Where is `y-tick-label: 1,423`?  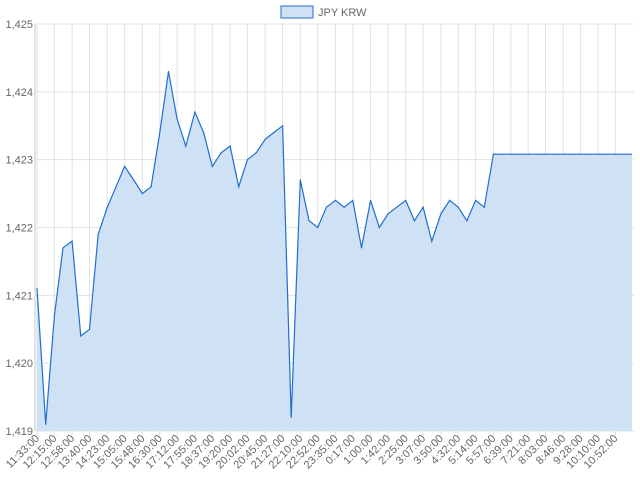
y-tick-label: 1,423 is located at coordinates (19, 161).